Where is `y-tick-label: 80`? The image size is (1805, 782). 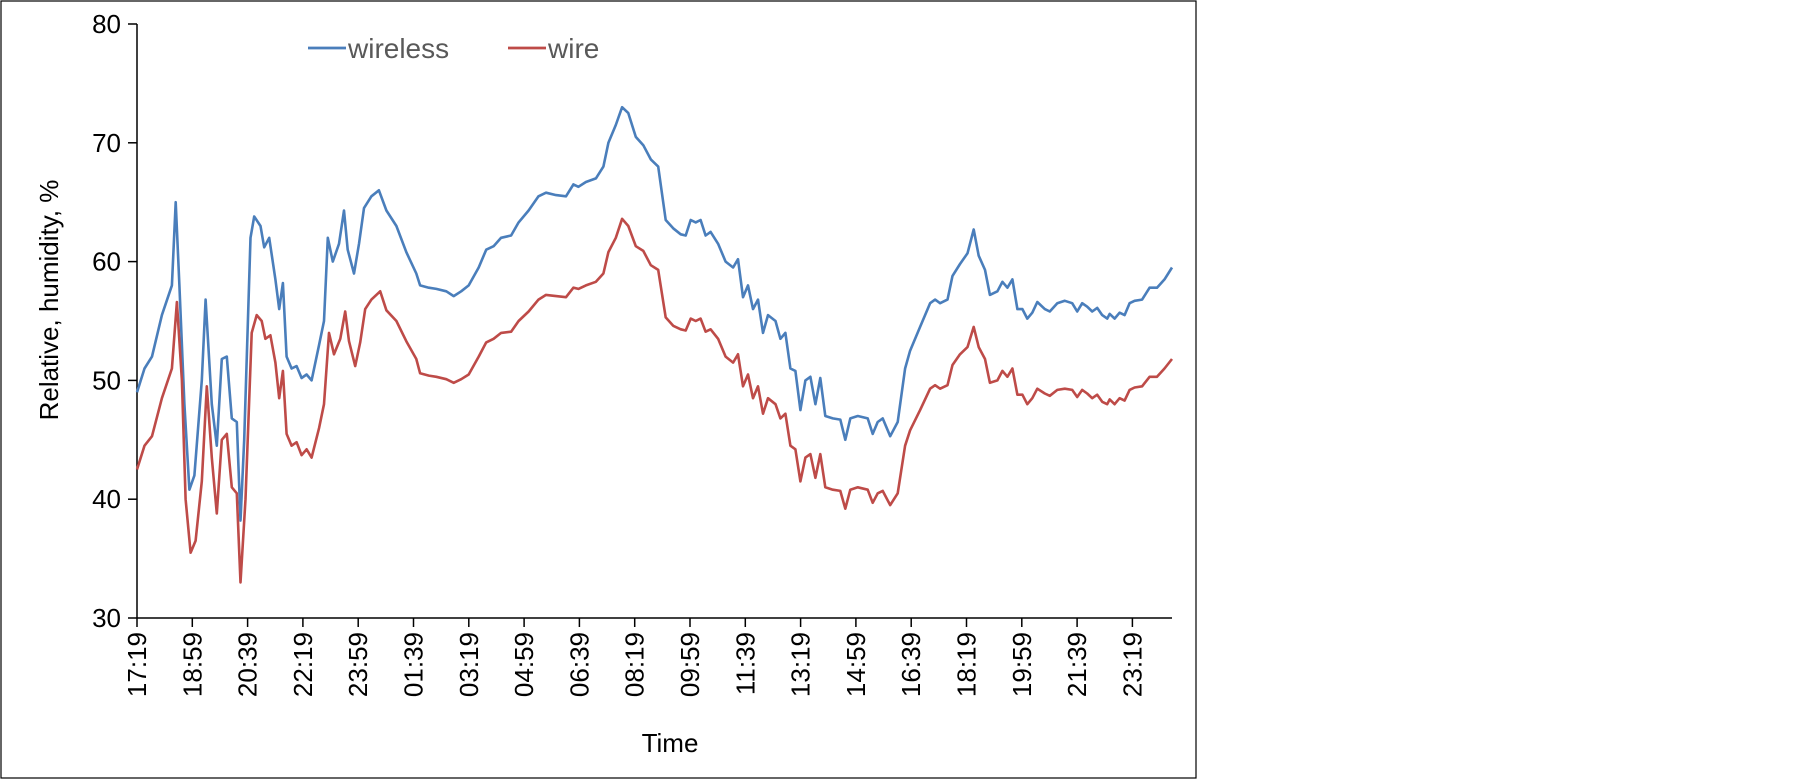
y-tick-label: 80 is located at coordinates (106, 24).